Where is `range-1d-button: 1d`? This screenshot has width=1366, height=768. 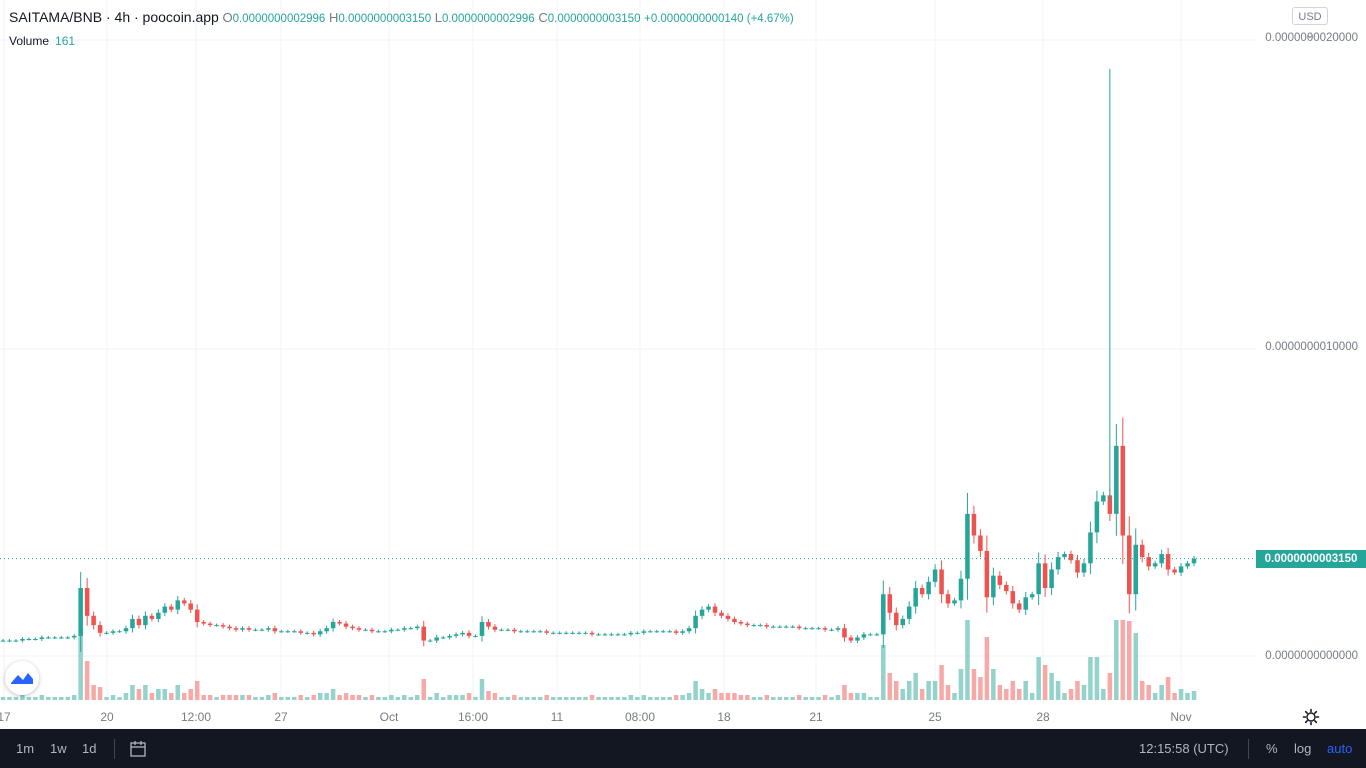 range-1d-button: 1d is located at coordinates (89, 748).